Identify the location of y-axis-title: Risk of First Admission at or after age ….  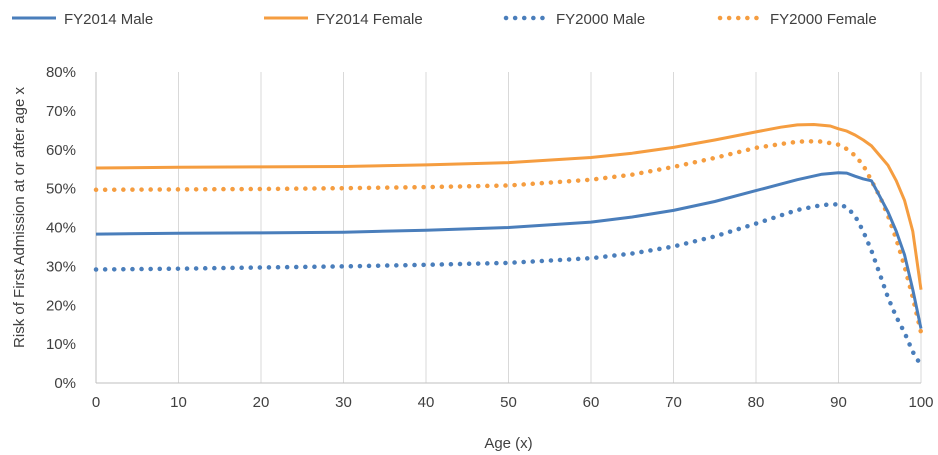
(19, 217).